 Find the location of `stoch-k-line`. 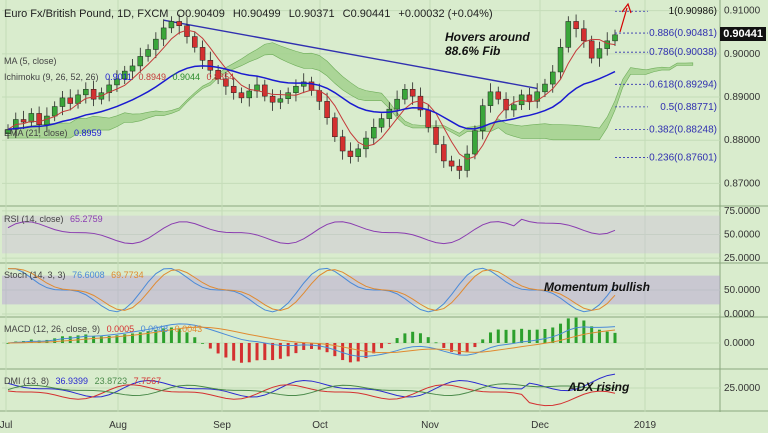

stoch-k-line is located at coordinates (311, 290).